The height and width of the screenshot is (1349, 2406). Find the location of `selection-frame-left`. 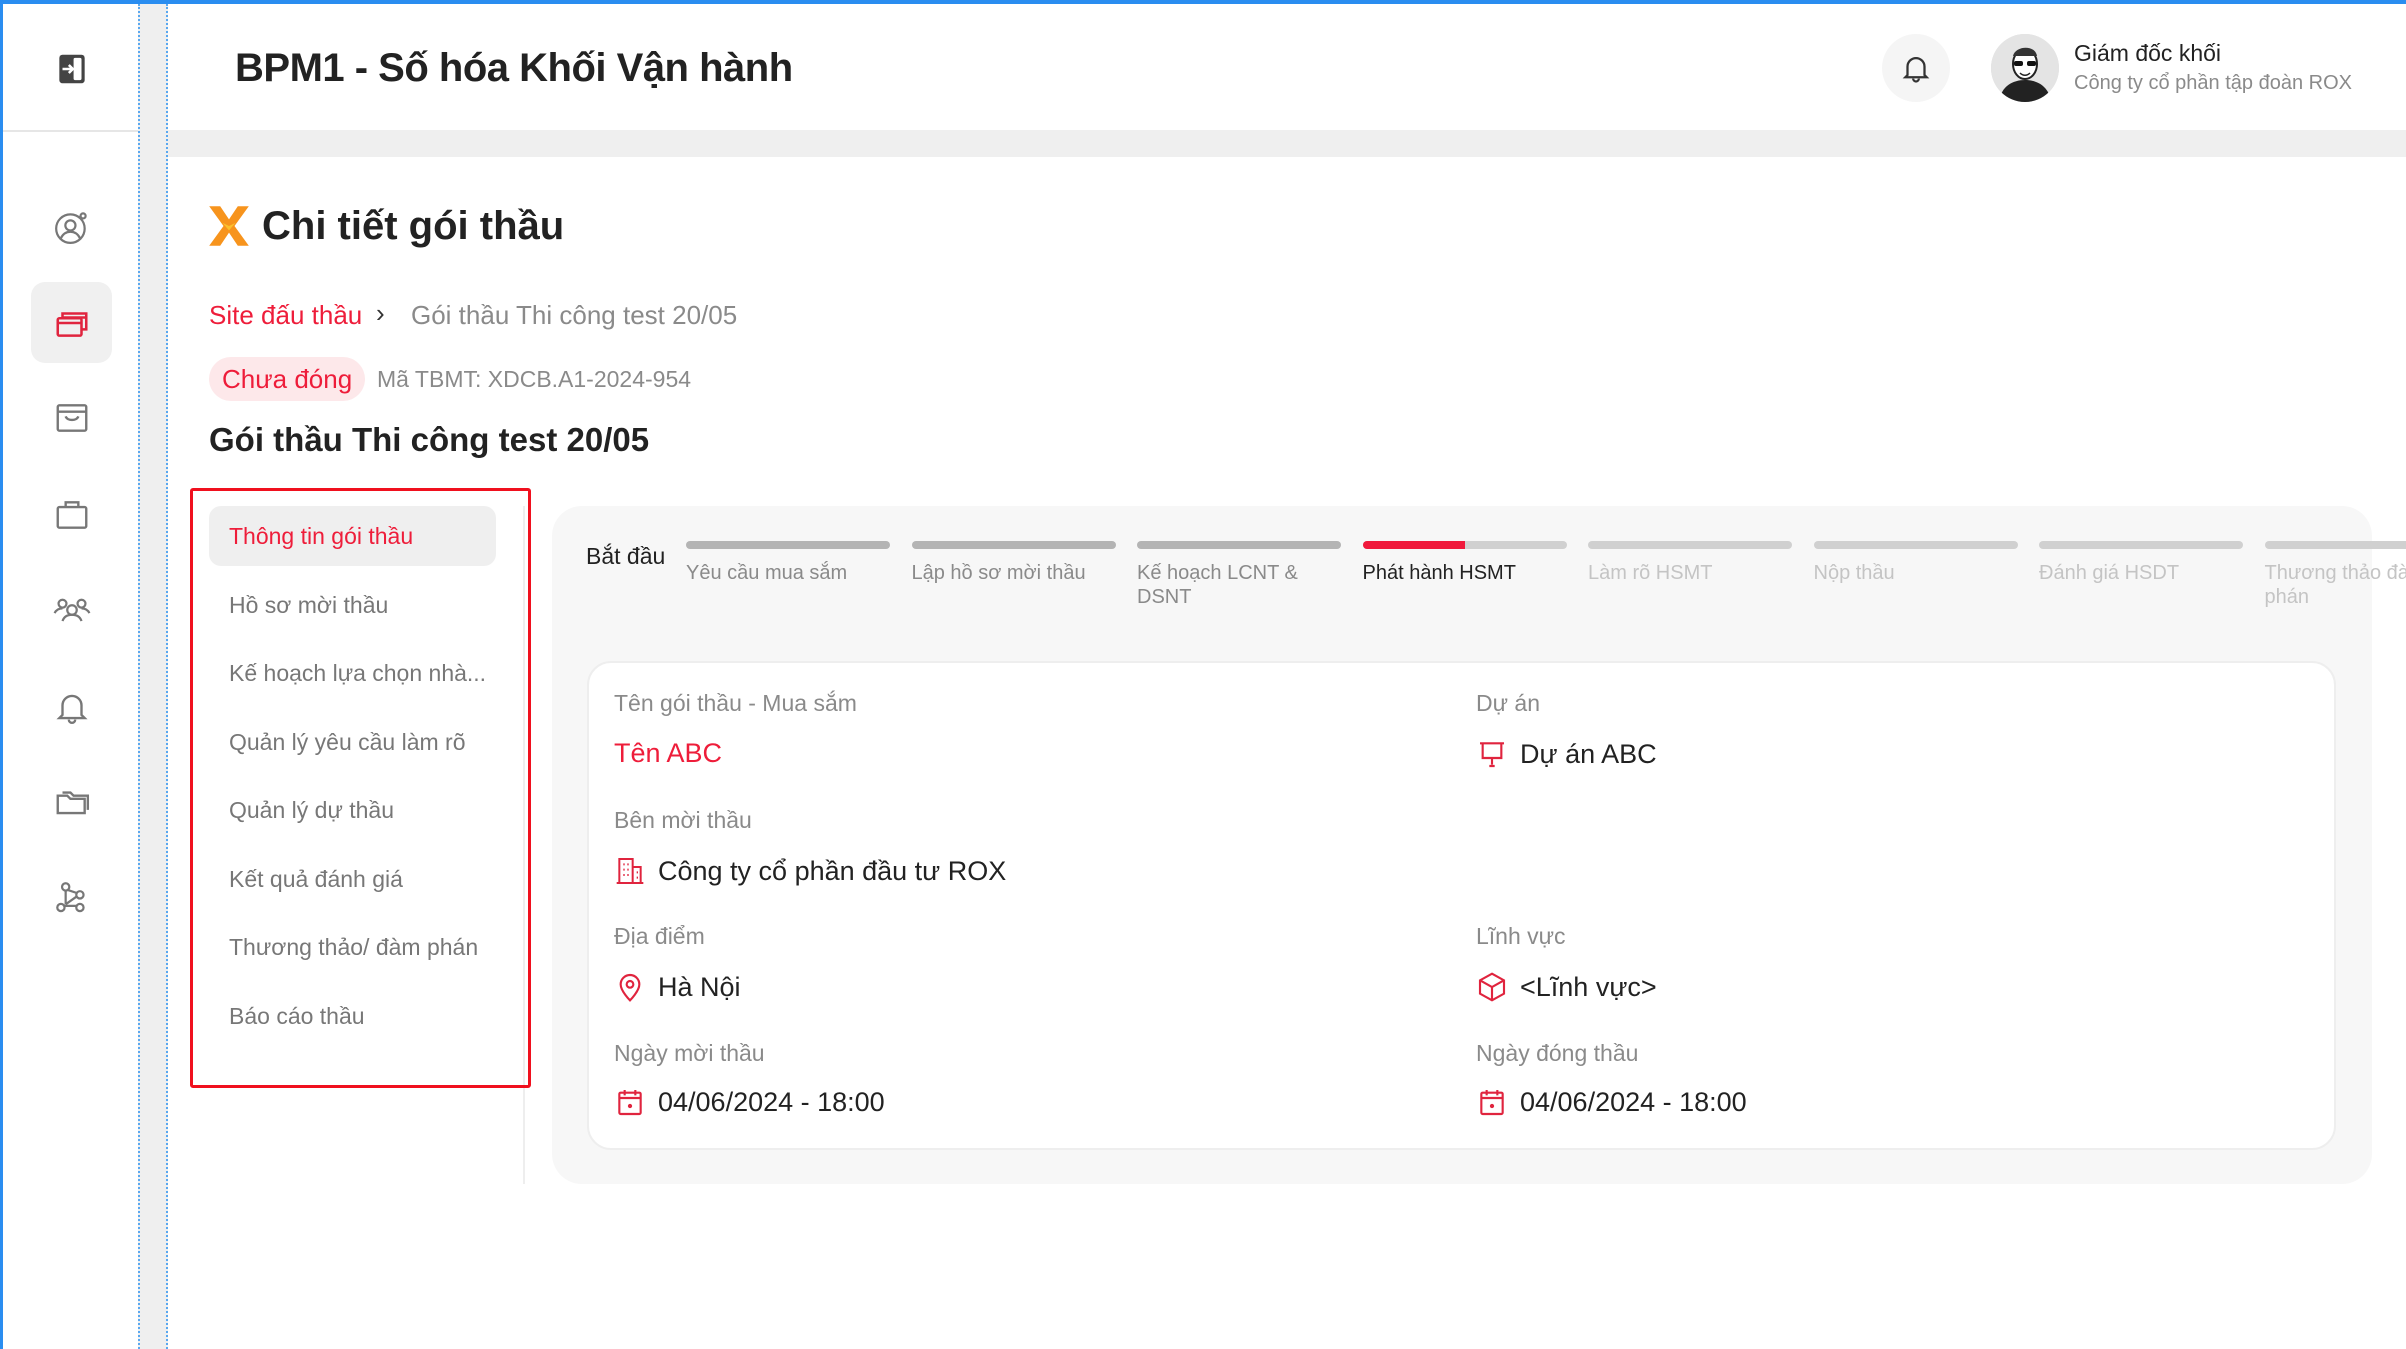

selection-frame-left is located at coordinates (1, 674).